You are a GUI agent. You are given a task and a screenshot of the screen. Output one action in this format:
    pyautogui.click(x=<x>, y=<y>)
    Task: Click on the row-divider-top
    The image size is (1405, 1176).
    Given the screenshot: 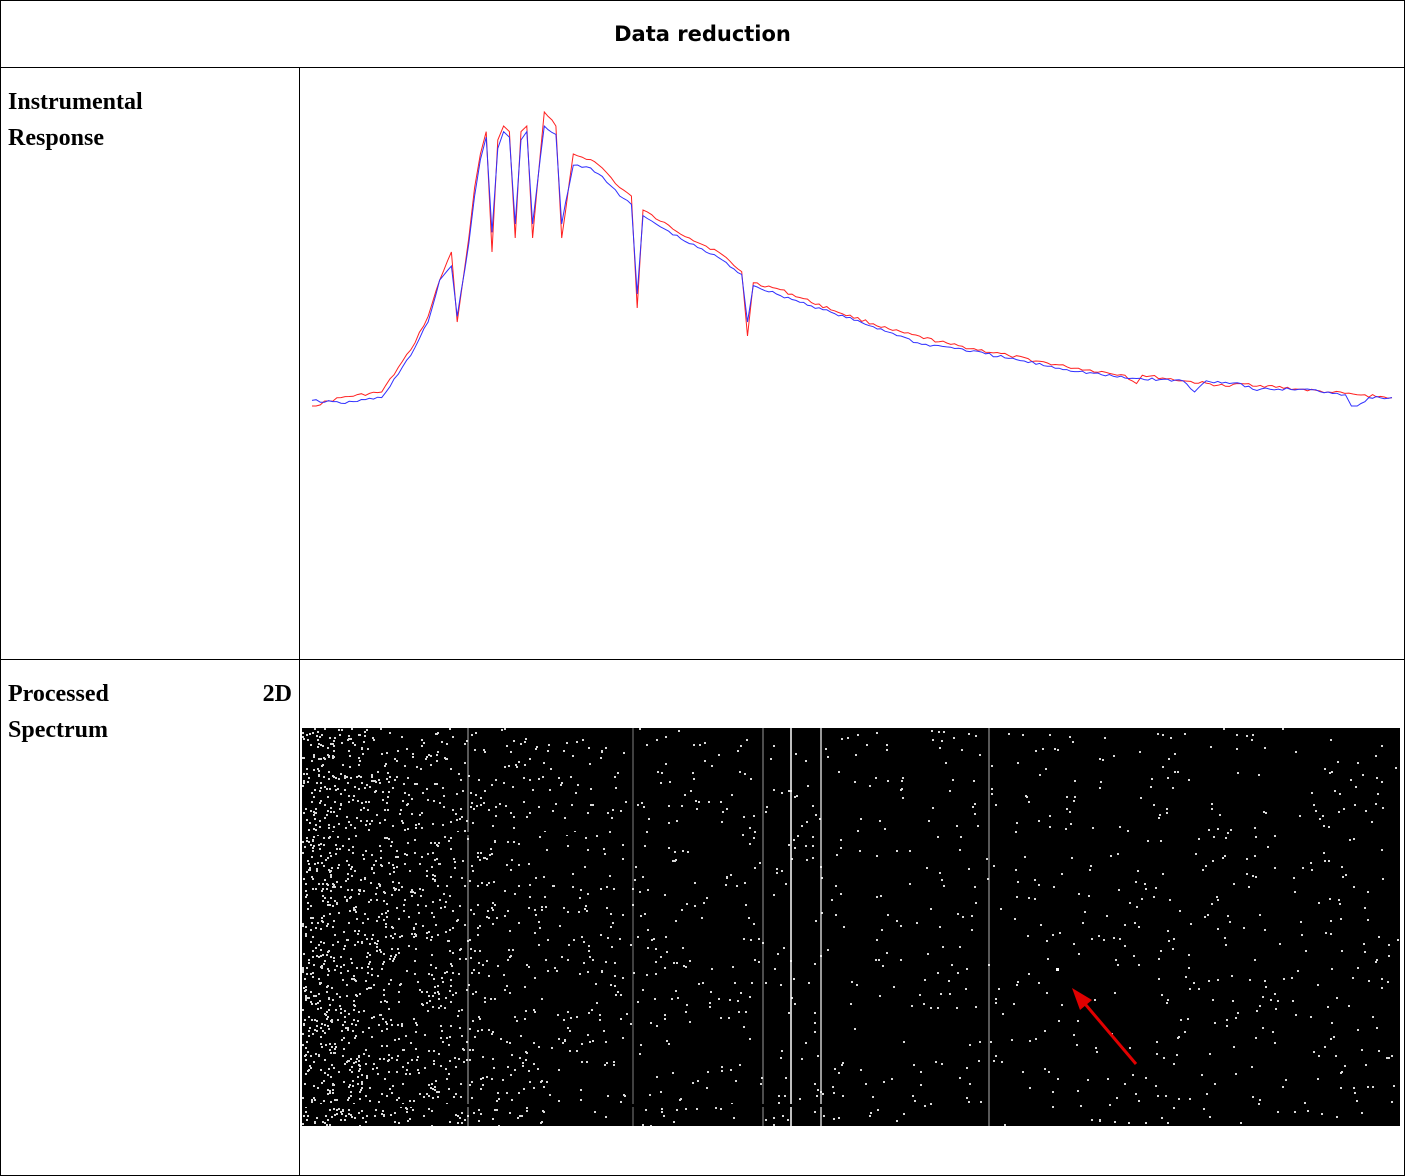 What is the action you would take?
    pyautogui.click(x=702, y=67)
    